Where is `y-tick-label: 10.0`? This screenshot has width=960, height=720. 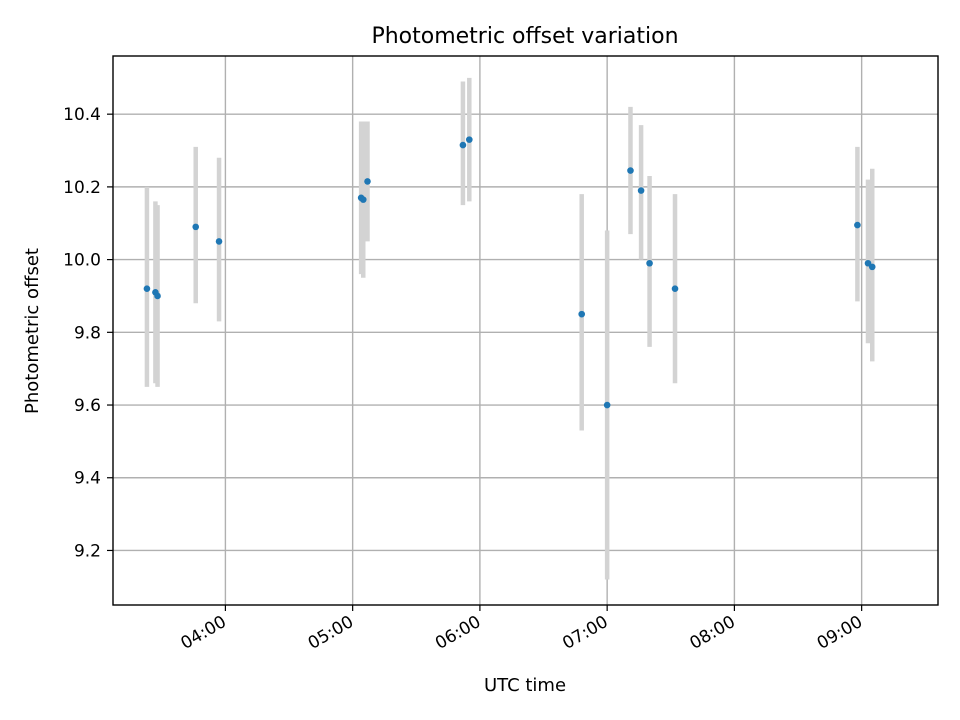
y-tick-label: 10.0 is located at coordinates (82, 261).